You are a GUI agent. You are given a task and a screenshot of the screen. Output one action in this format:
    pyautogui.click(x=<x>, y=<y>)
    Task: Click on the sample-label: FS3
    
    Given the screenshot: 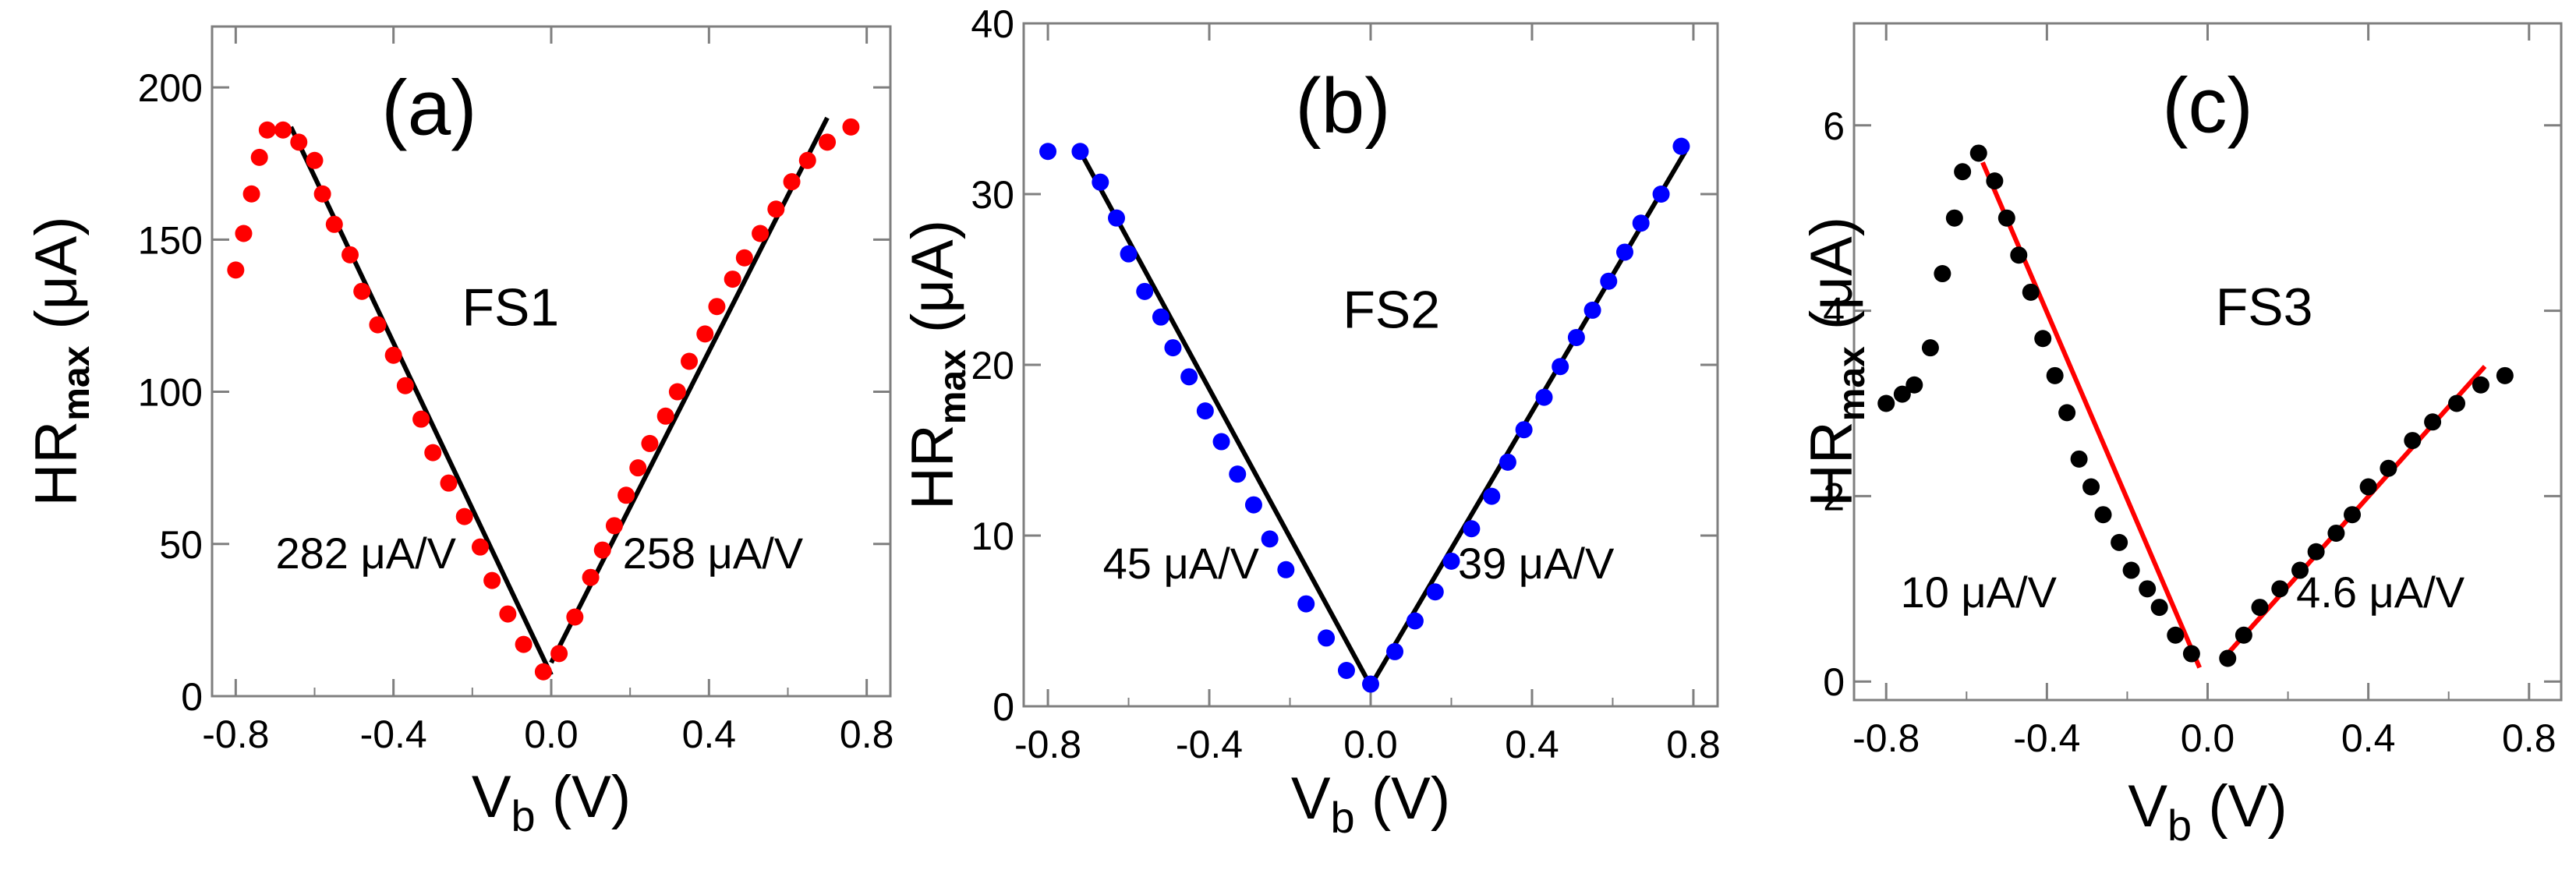 What is the action you would take?
    pyautogui.click(x=2264, y=307)
    